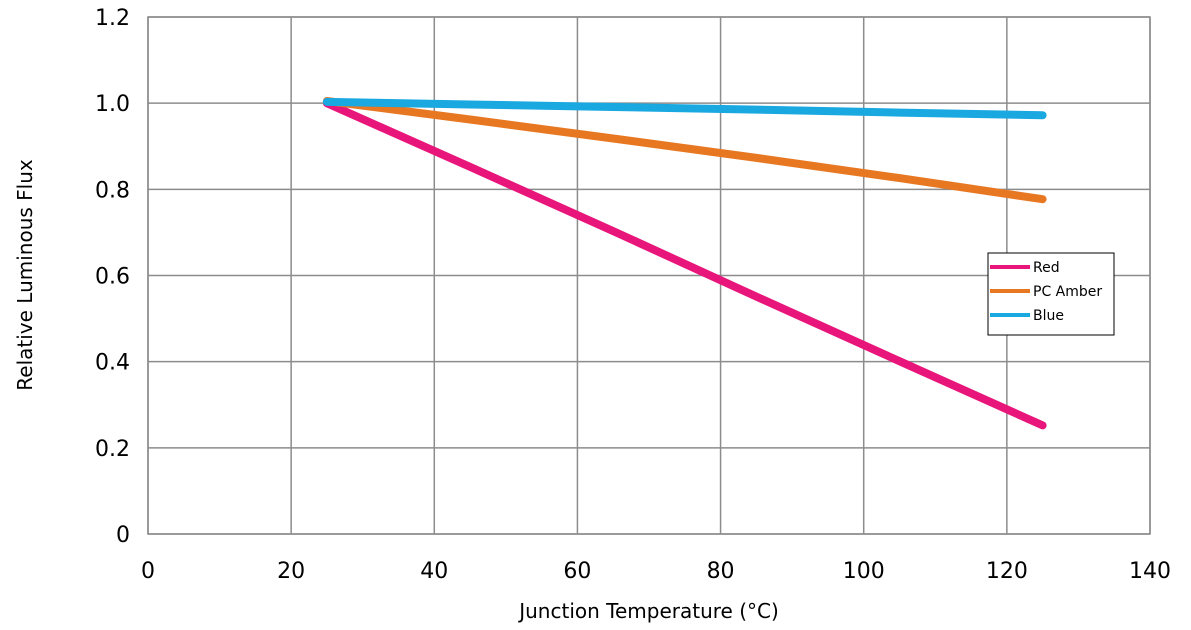  Describe the element at coordinates (112, 18) in the screenshot. I see `y-tick-label: 1.2` at that location.